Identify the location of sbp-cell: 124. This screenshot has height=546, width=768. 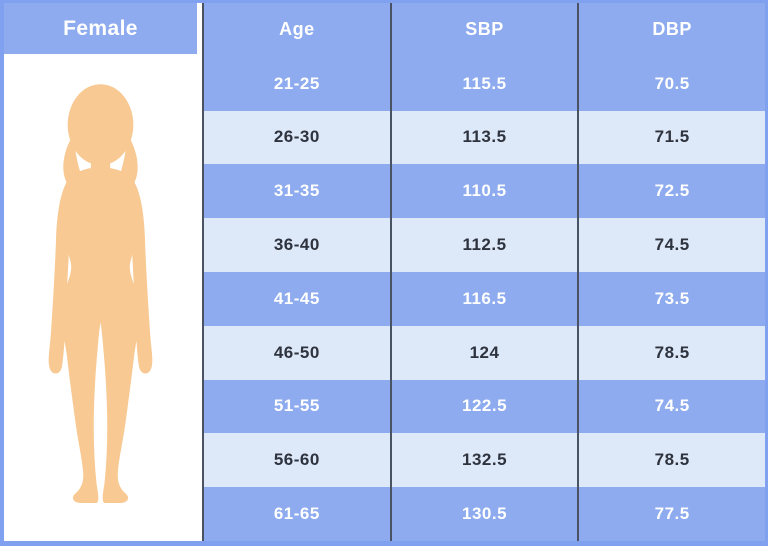
(483, 352).